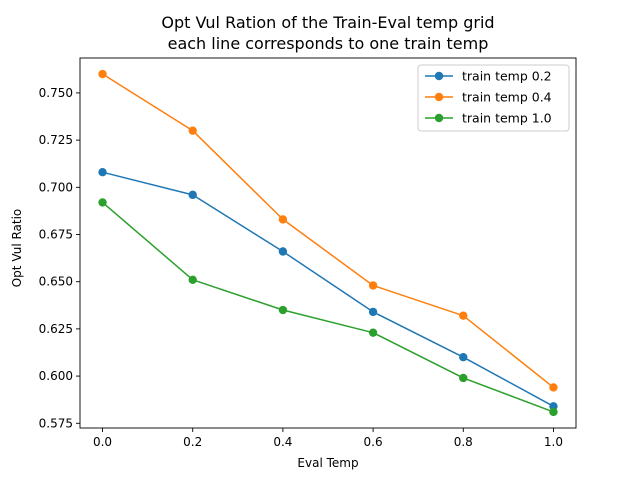 Image resolution: width=640 pixels, height=480 pixels. I want to click on y-axis-label: Opt Vul Ratio, so click(17, 248).